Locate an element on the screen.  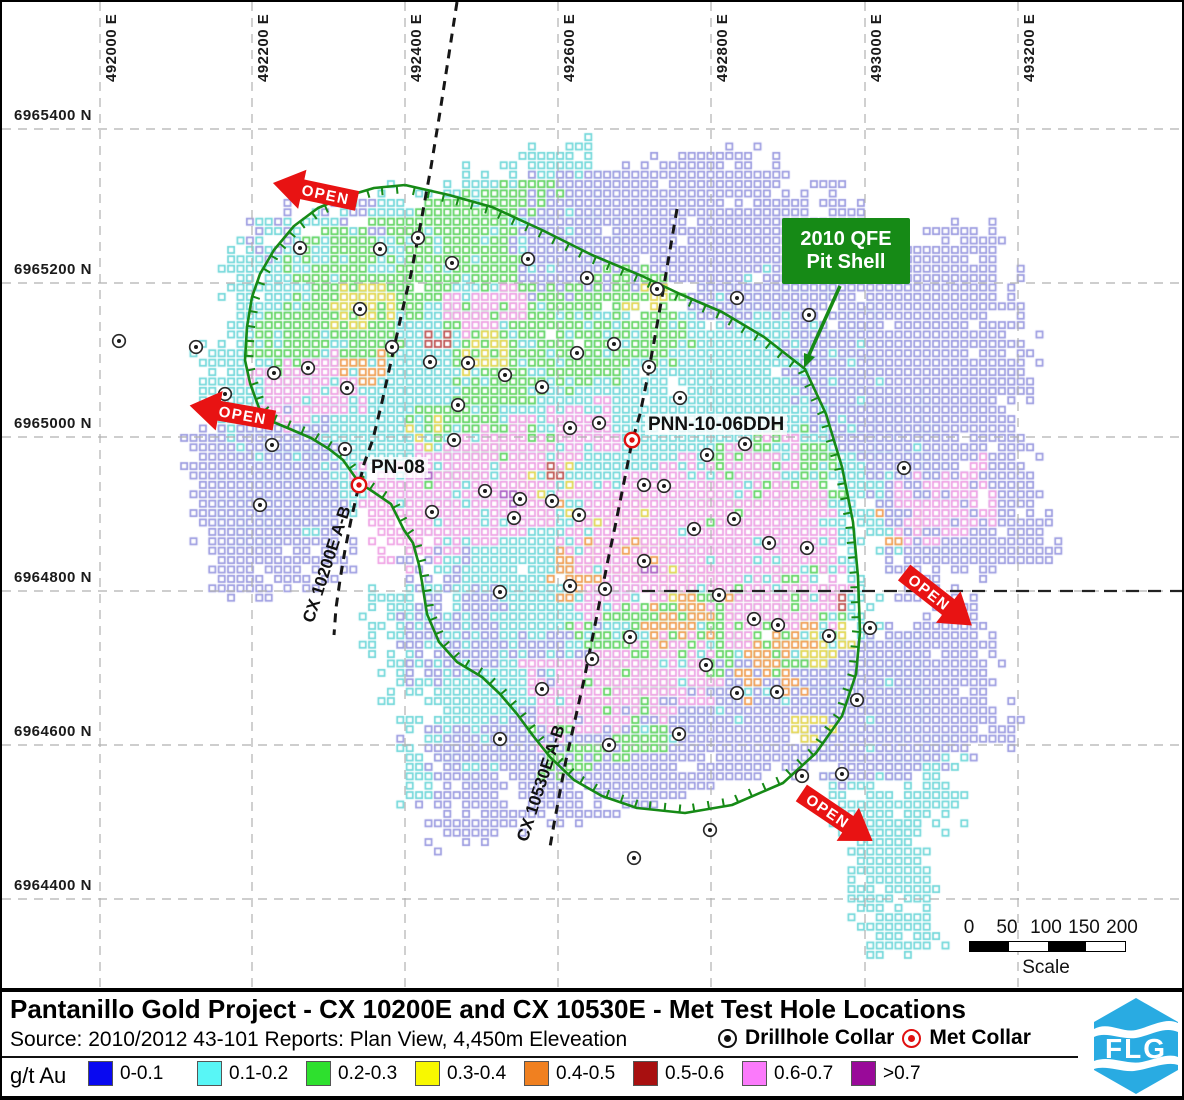
grade-class: 0-0.1 is located at coordinates (142, 1073).